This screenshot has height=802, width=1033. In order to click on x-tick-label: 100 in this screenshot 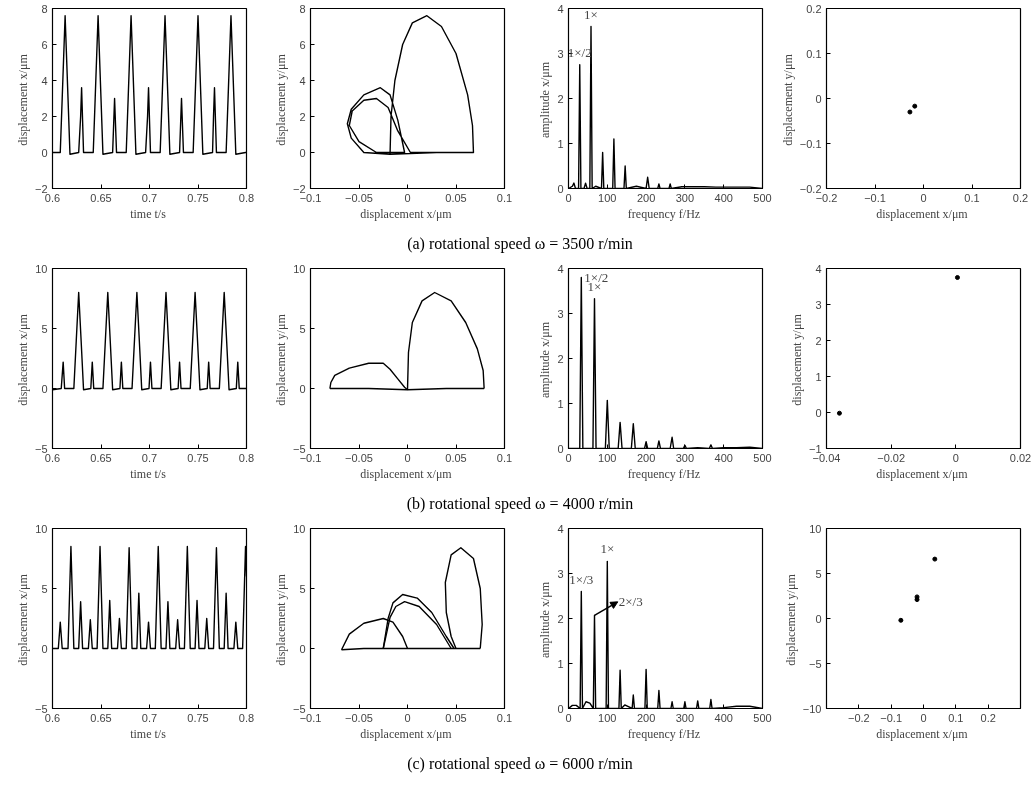, I will do `click(607, 717)`.